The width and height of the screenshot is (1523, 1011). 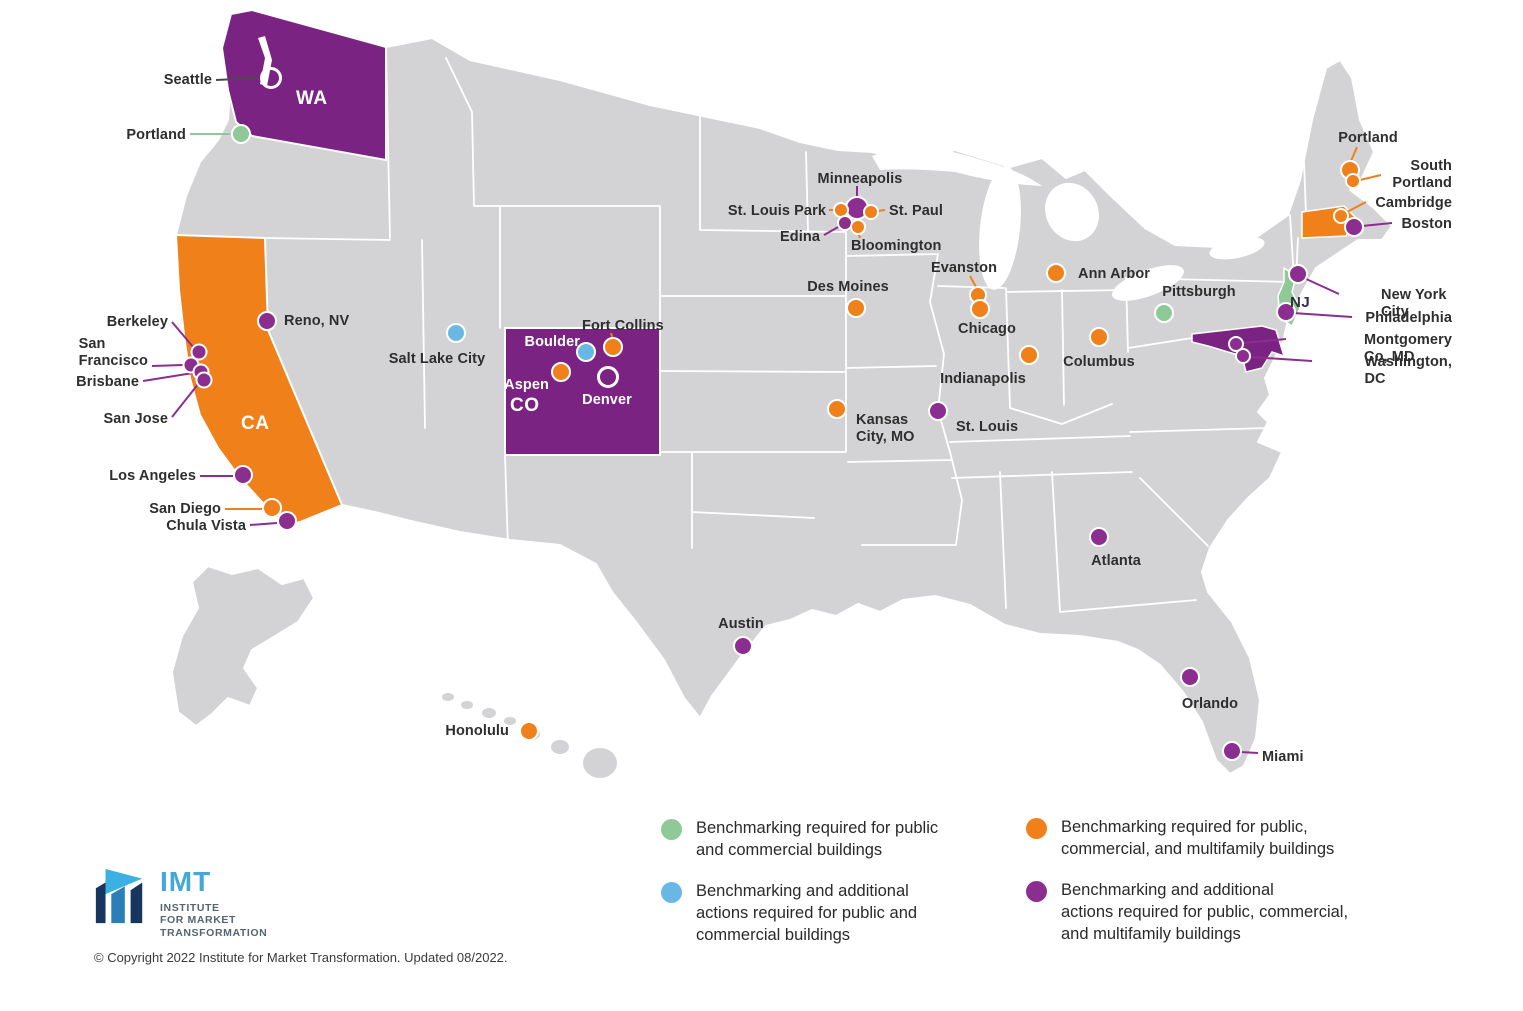 What do you see at coordinates (980, 309) in the screenshot?
I see `city-marker-chicago` at bounding box center [980, 309].